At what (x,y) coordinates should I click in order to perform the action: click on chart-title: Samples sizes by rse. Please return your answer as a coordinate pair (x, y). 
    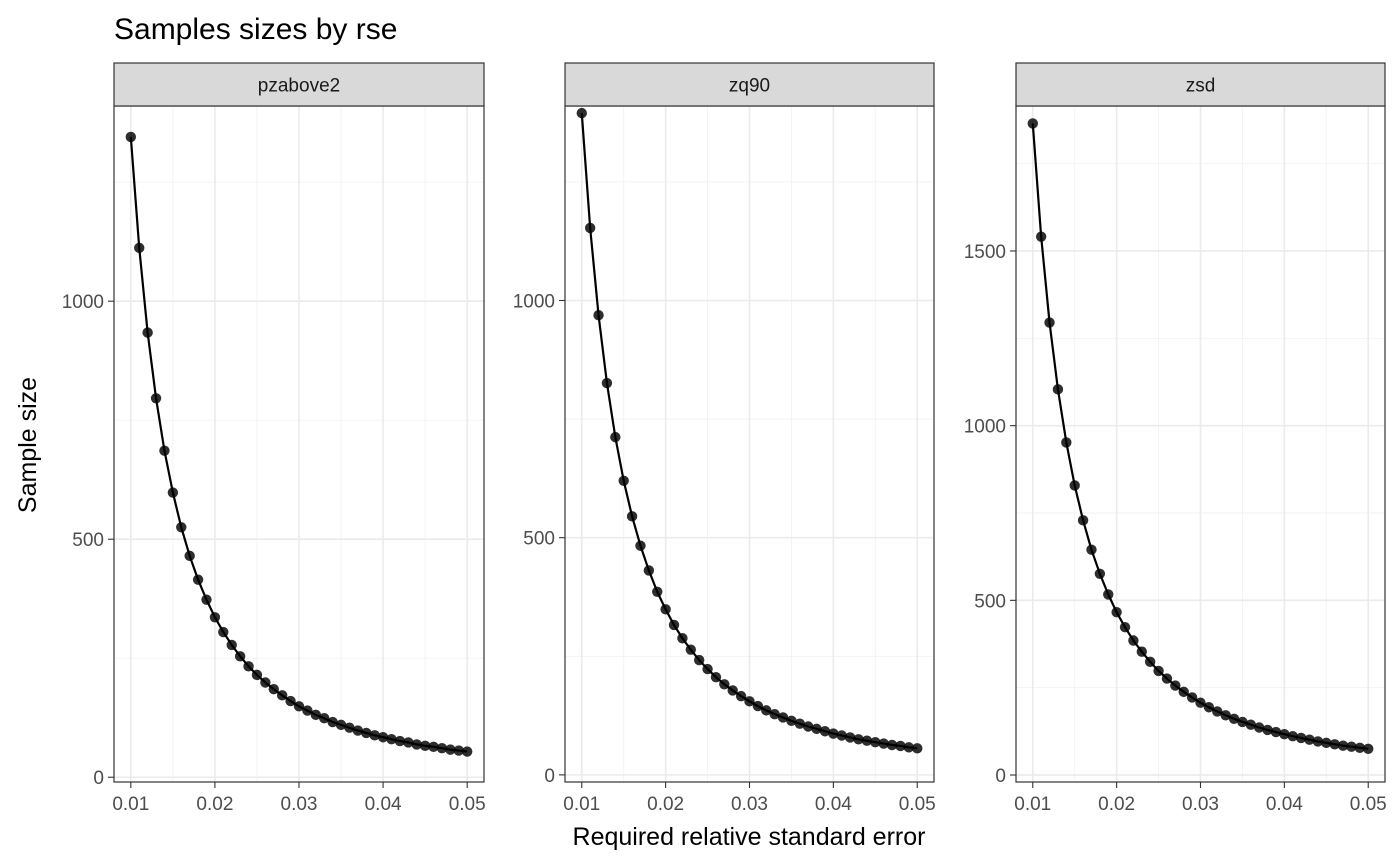
    Looking at the image, I should click on (255, 29).